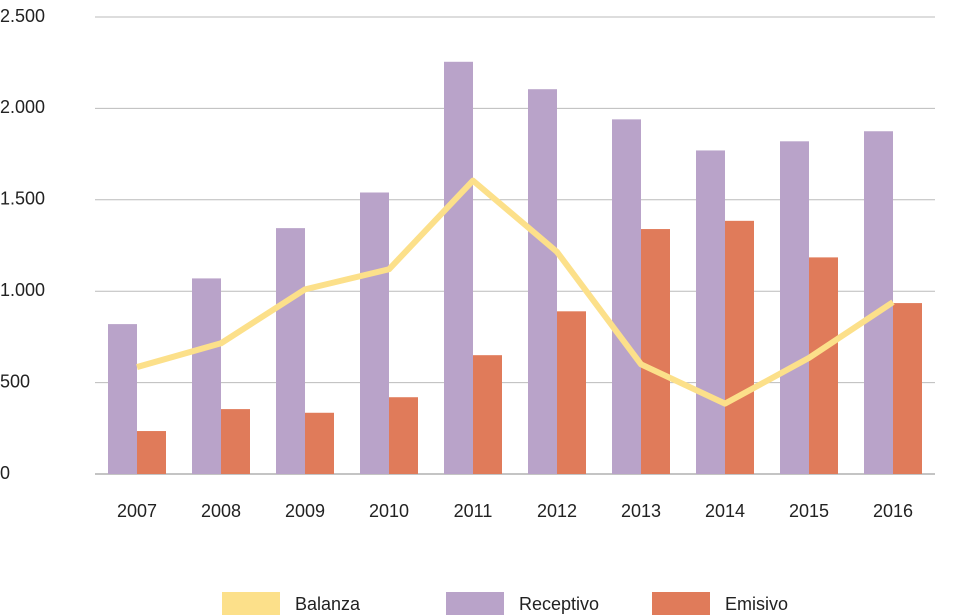  What do you see at coordinates (5, 473) in the screenshot?
I see `y-tick-label: 0` at bounding box center [5, 473].